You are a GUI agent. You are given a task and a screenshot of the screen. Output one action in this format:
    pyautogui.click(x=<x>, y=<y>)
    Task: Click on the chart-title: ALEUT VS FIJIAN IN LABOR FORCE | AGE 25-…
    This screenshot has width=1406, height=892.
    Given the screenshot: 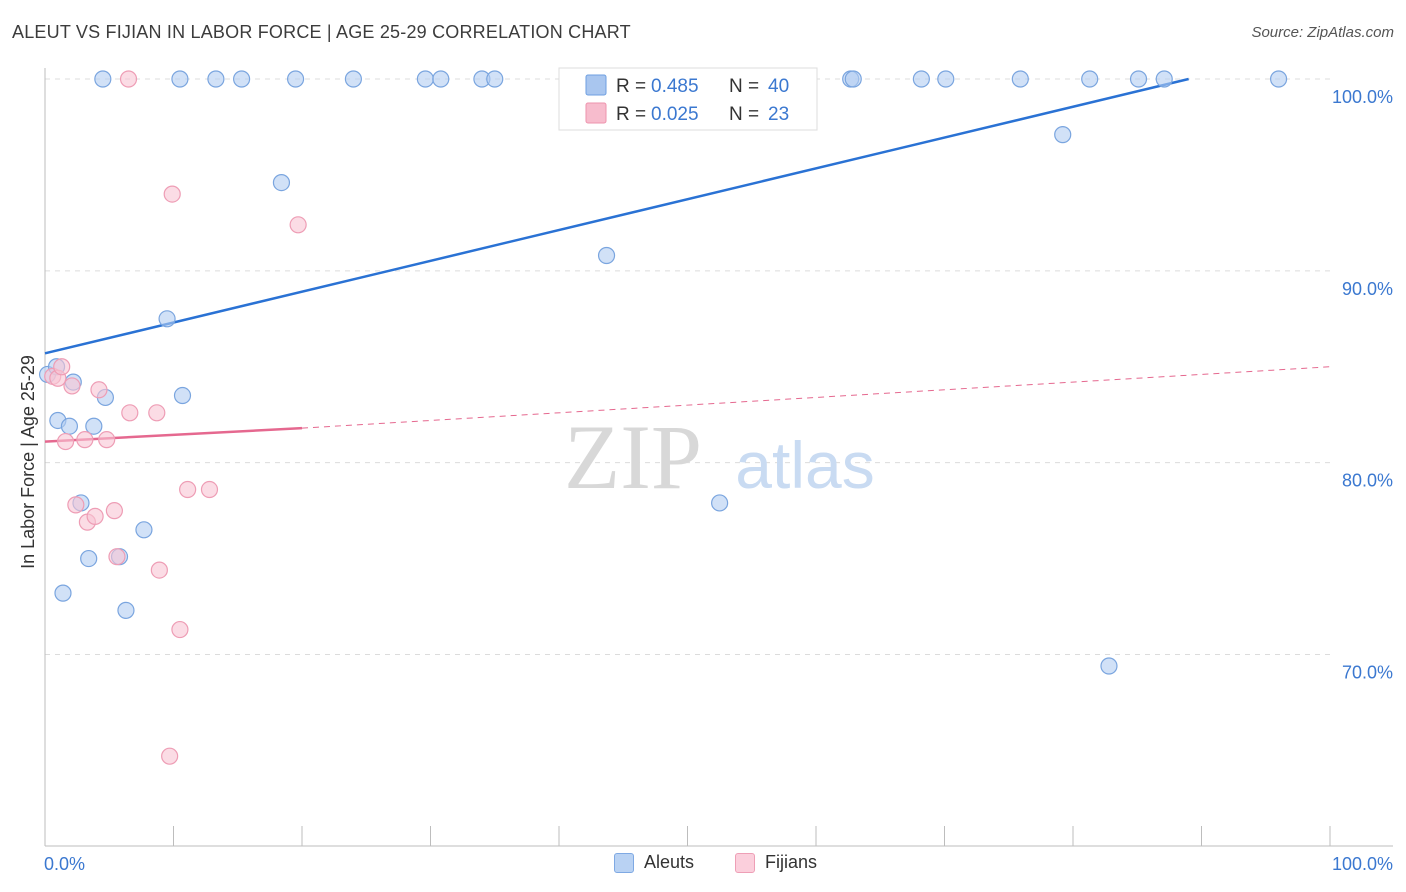 What is the action you would take?
    pyautogui.click(x=321, y=32)
    